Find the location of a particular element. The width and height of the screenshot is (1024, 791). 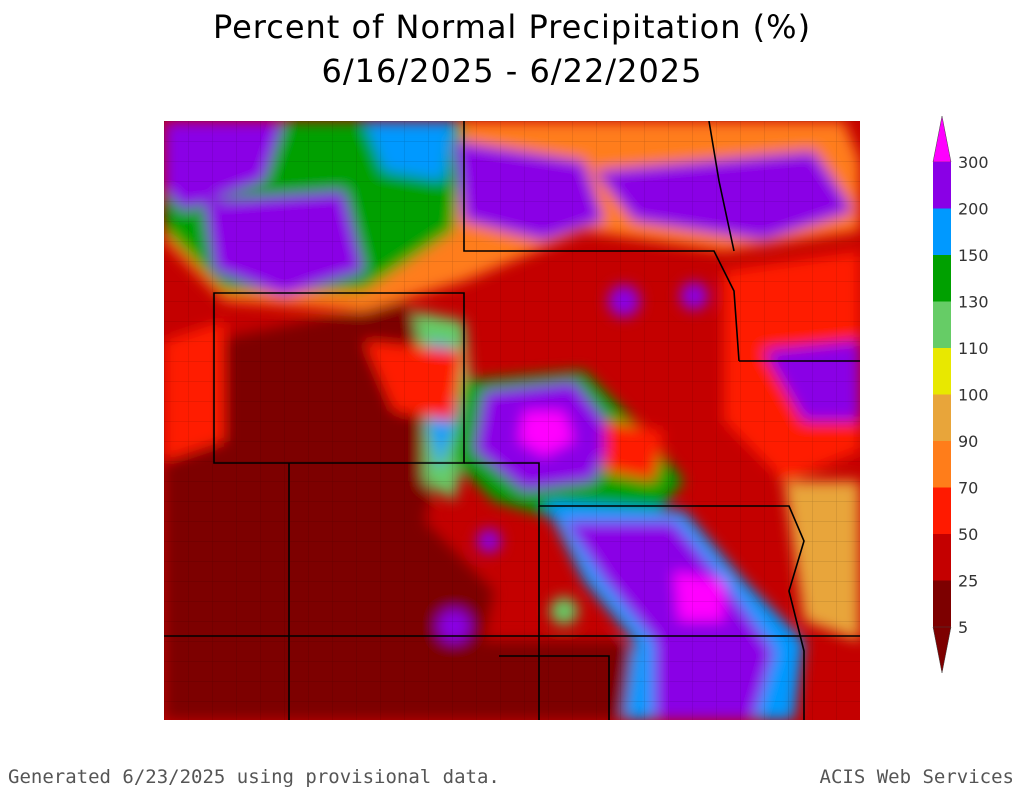

legend-label: 130 is located at coordinates (973, 302).